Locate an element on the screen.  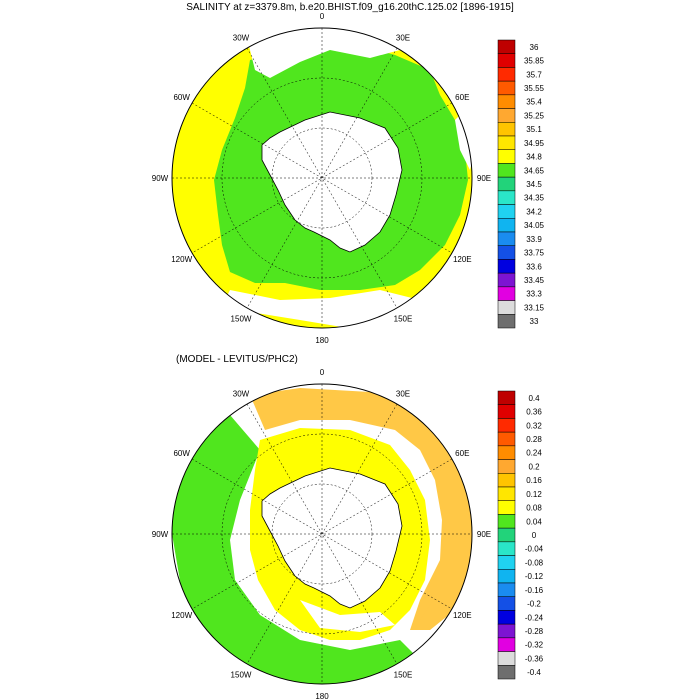
colorbar-label: 35.7 is located at coordinates (534, 74).